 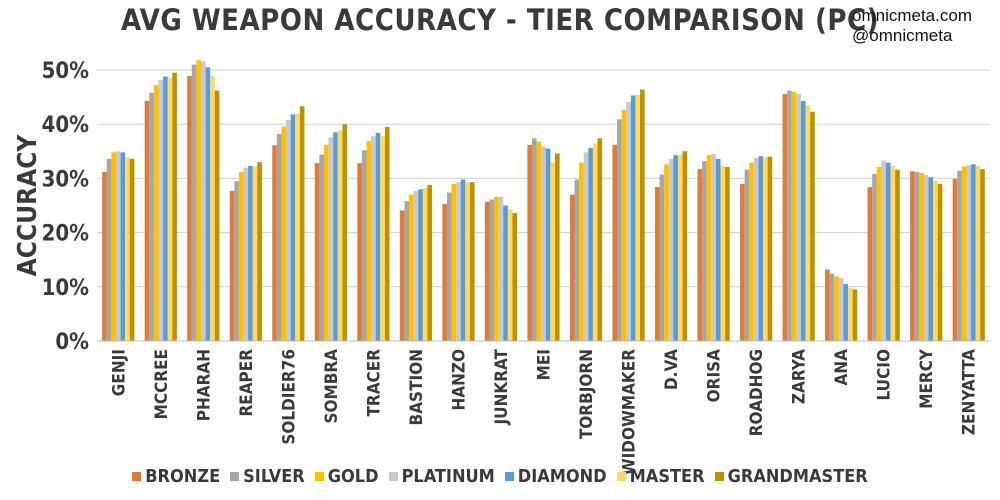 I want to click on legend-item: DIAMOND, so click(x=555, y=476).